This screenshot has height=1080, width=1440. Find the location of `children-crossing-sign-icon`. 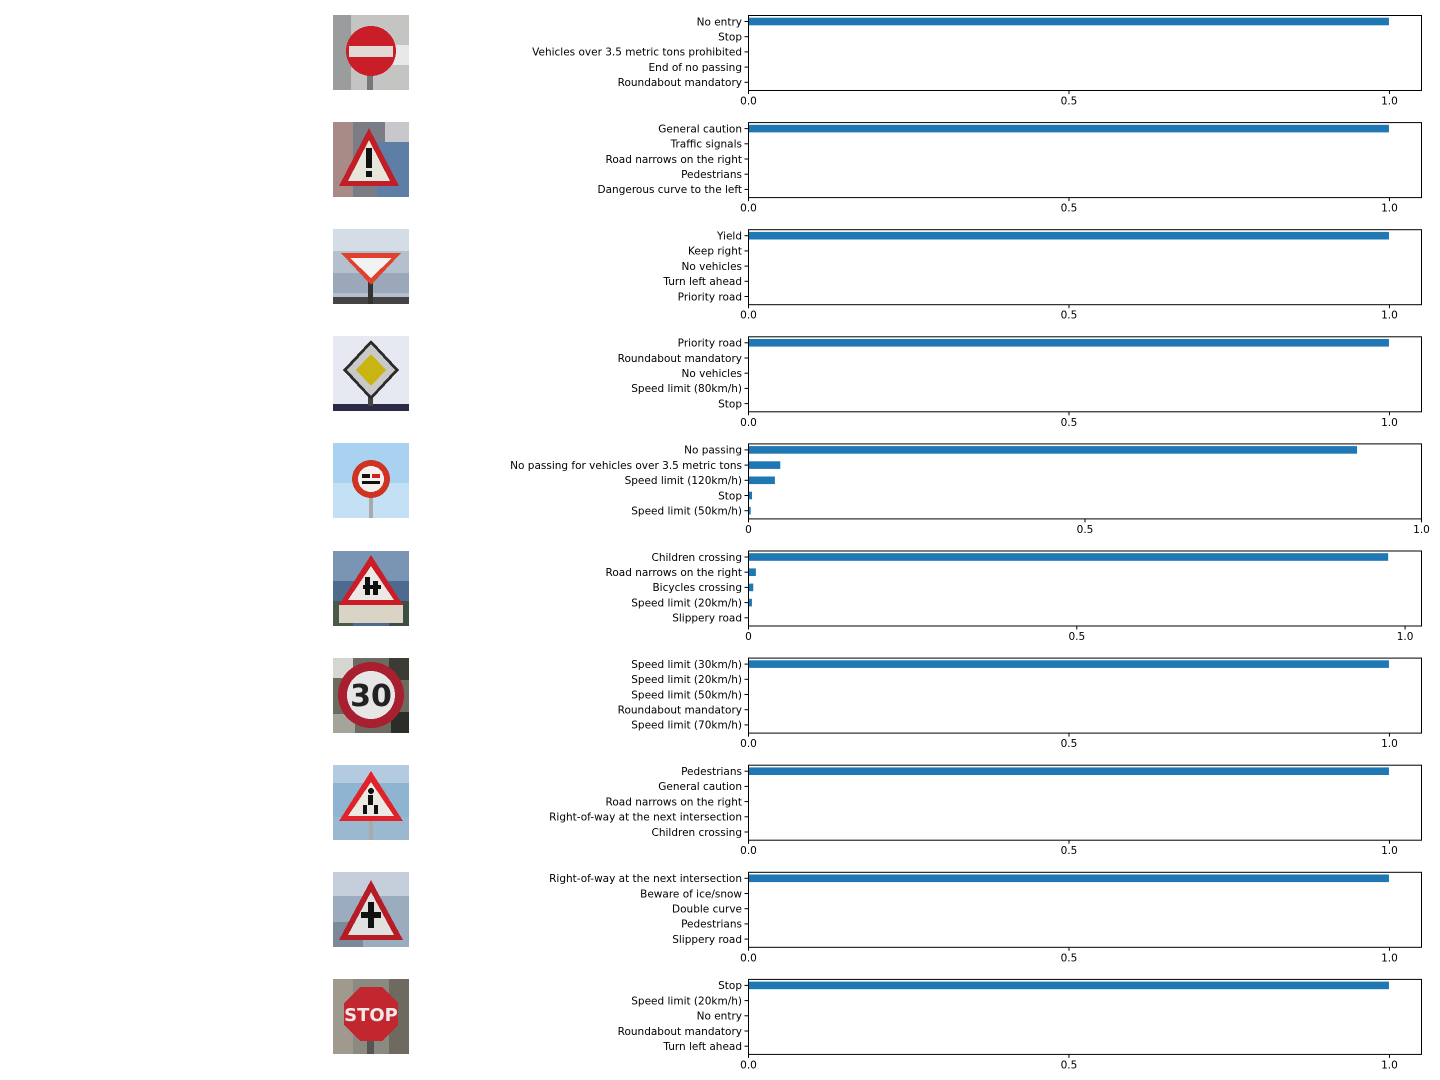

children-crossing-sign-icon is located at coordinates (371, 588).